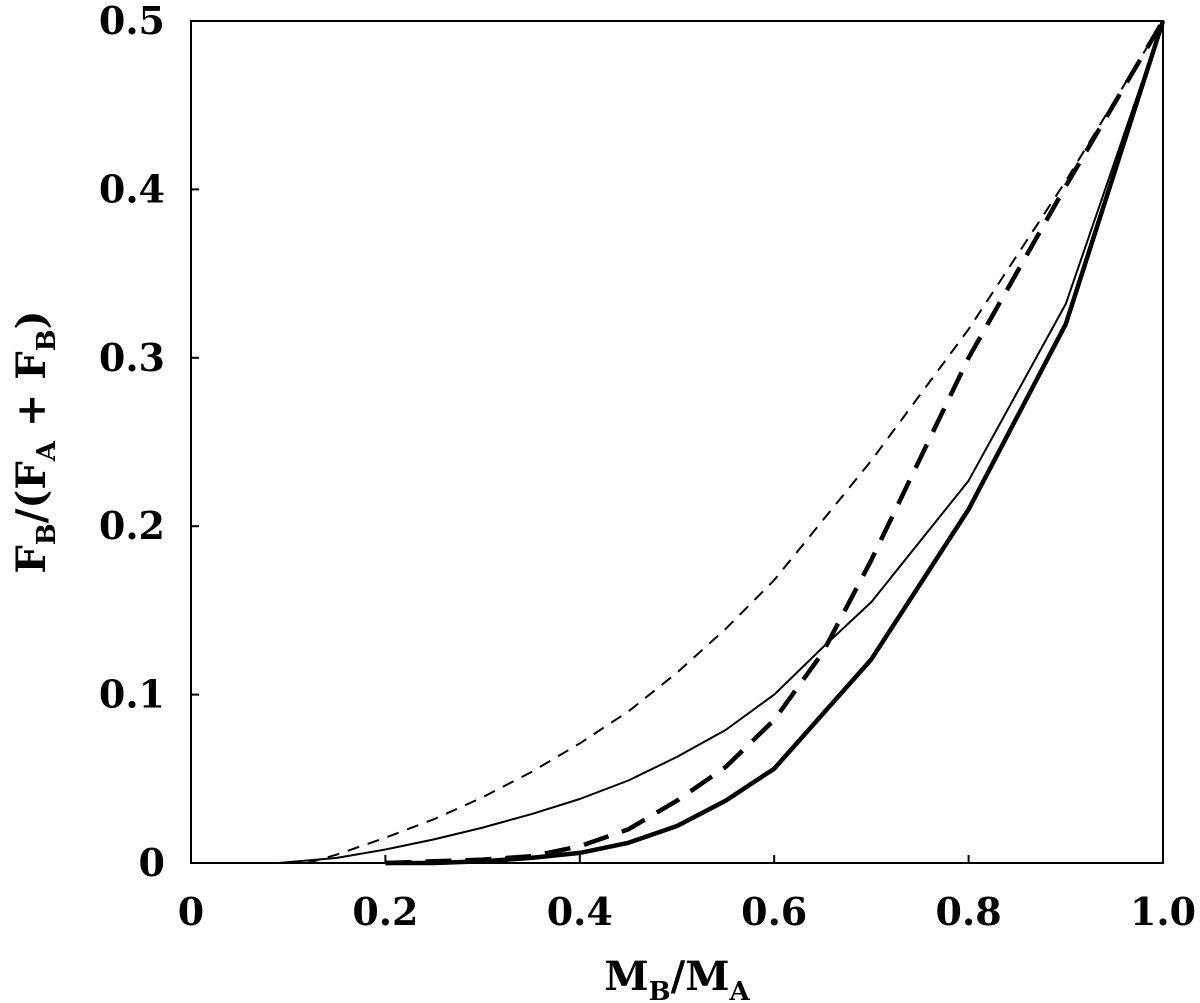 The width and height of the screenshot is (1200, 1003). Describe the element at coordinates (132, 21) in the screenshot. I see `y-tick-label: 0.5` at that location.